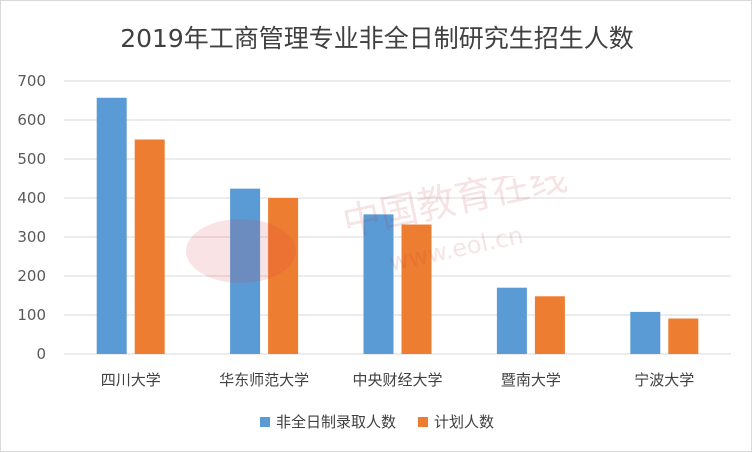  I want to click on y-tick-label: 0, so click(41, 354).